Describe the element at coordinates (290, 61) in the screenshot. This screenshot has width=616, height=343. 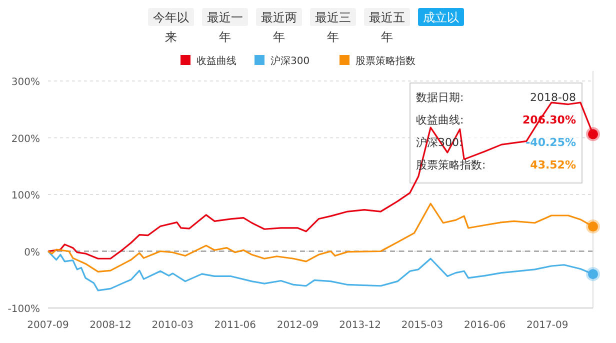
I see `legend-label: 沪深300` at that location.